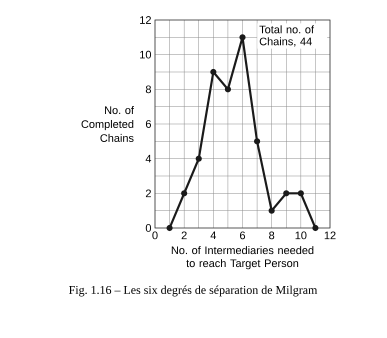  Describe the element at coordinates (330, 236) in the screenshot. I see `x-tick-label: 12` at that location.